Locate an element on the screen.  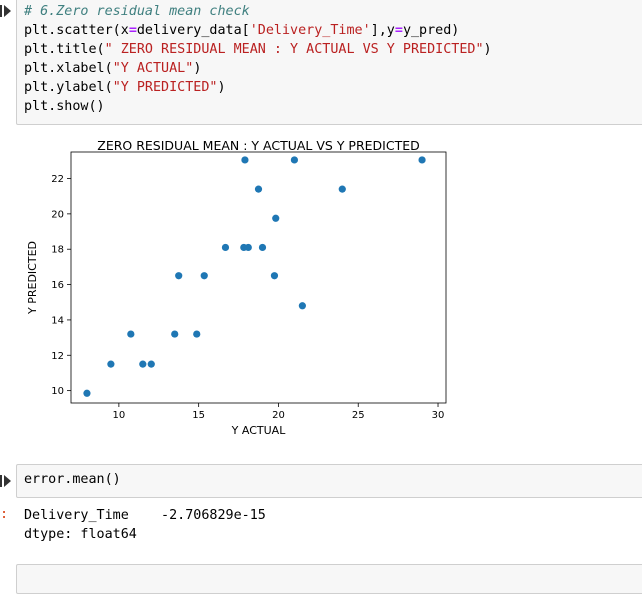
y-tick-label: 14 is located at coordinates (57, 320).